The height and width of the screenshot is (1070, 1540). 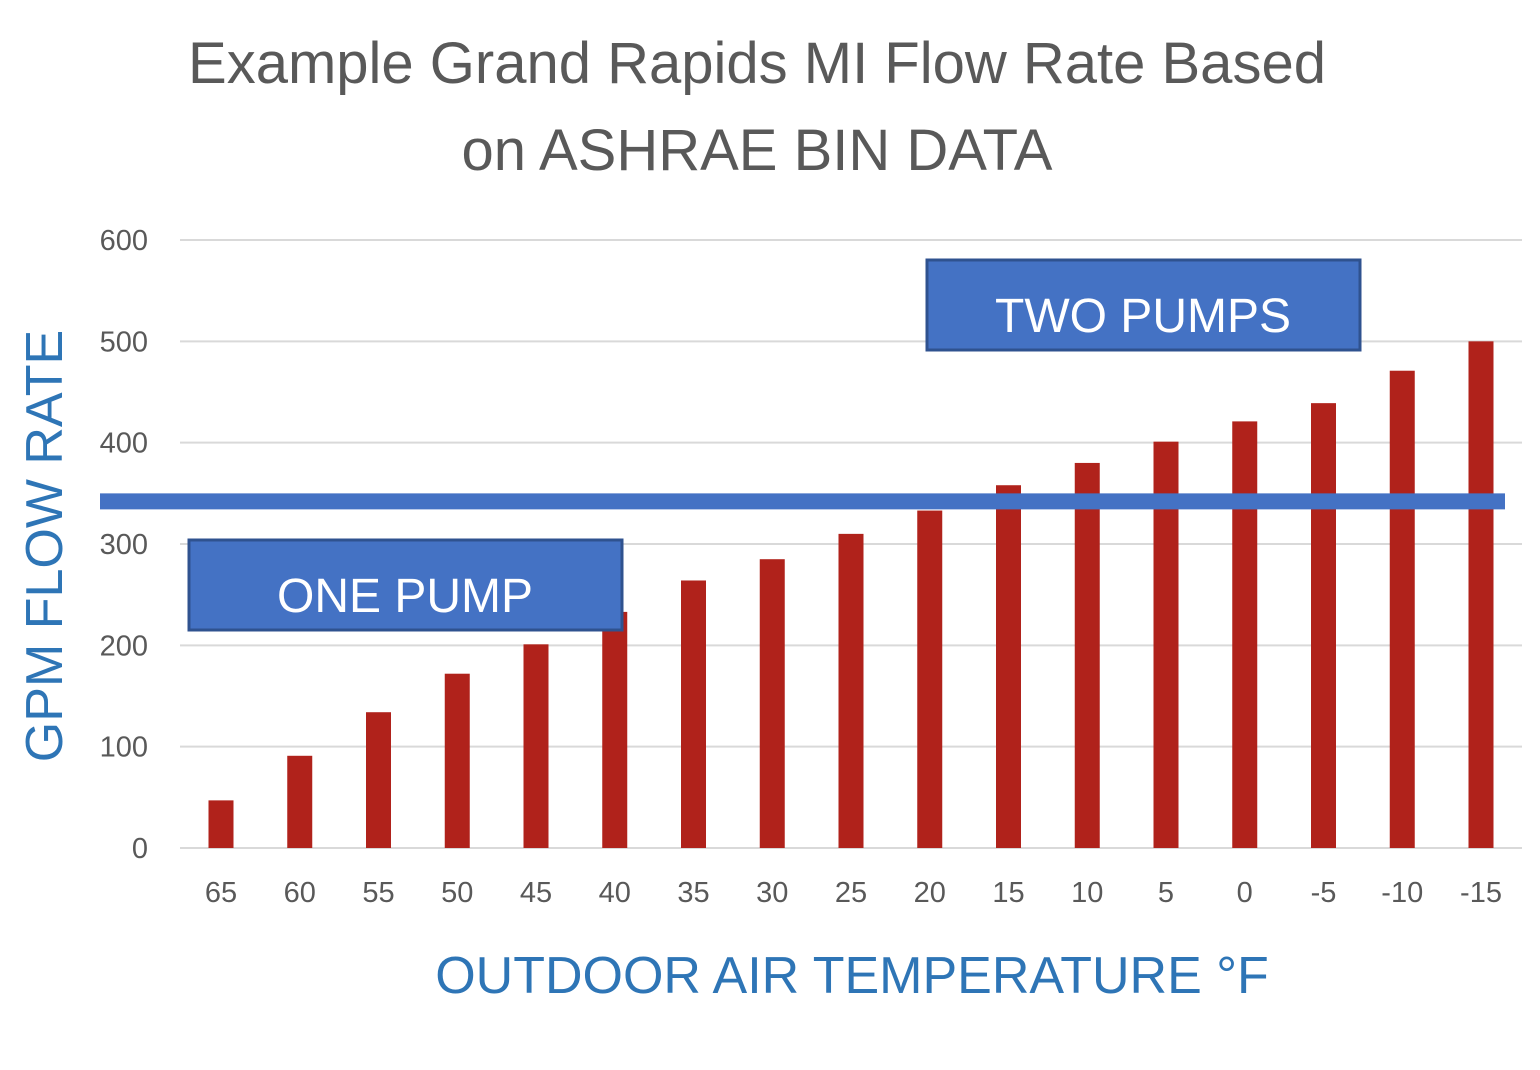 What do you see at coordinates (45, 546) in the screenshot?
I see `y-axis-title: GPM FLOW RATE` at bounding box center [45, 546].